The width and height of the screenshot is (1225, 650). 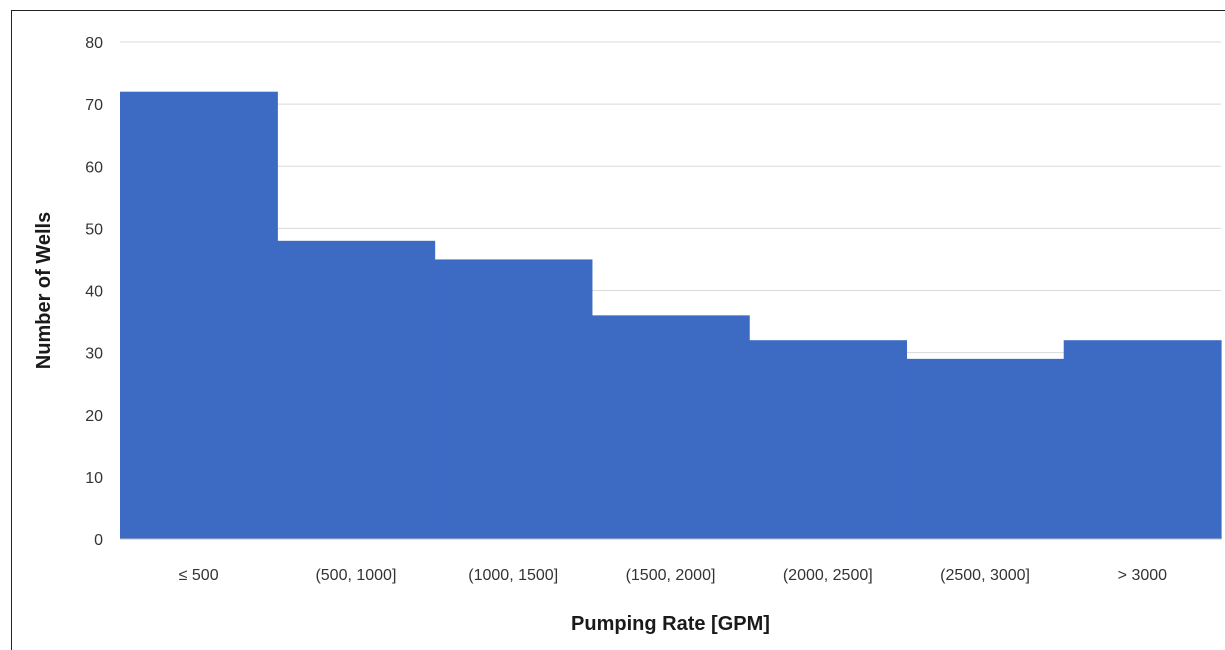 What do you see at coordinates (828, 575) in the screenshot?
I see `x-tick-label-5: (2000, 2500]` at bounding box center [828, 575].